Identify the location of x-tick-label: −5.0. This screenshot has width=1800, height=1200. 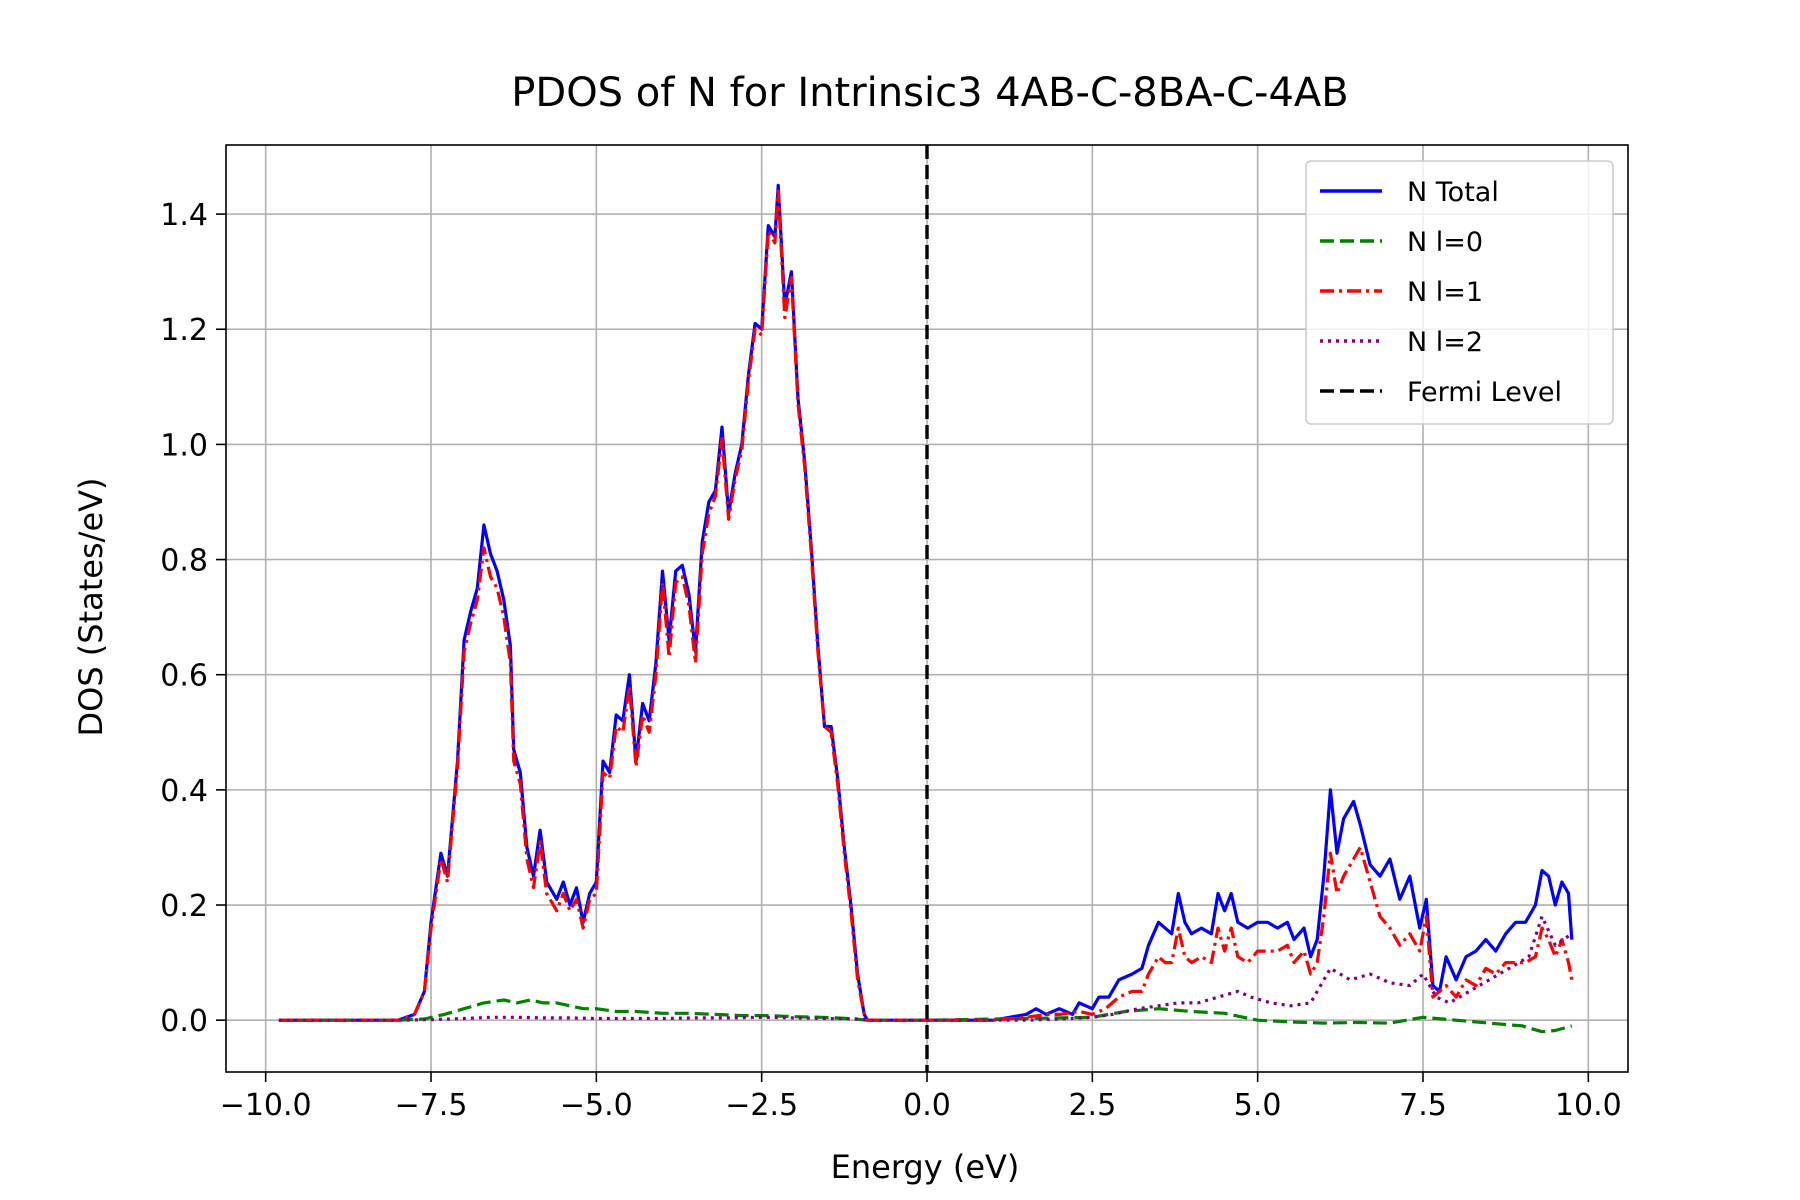
(596, 1105).